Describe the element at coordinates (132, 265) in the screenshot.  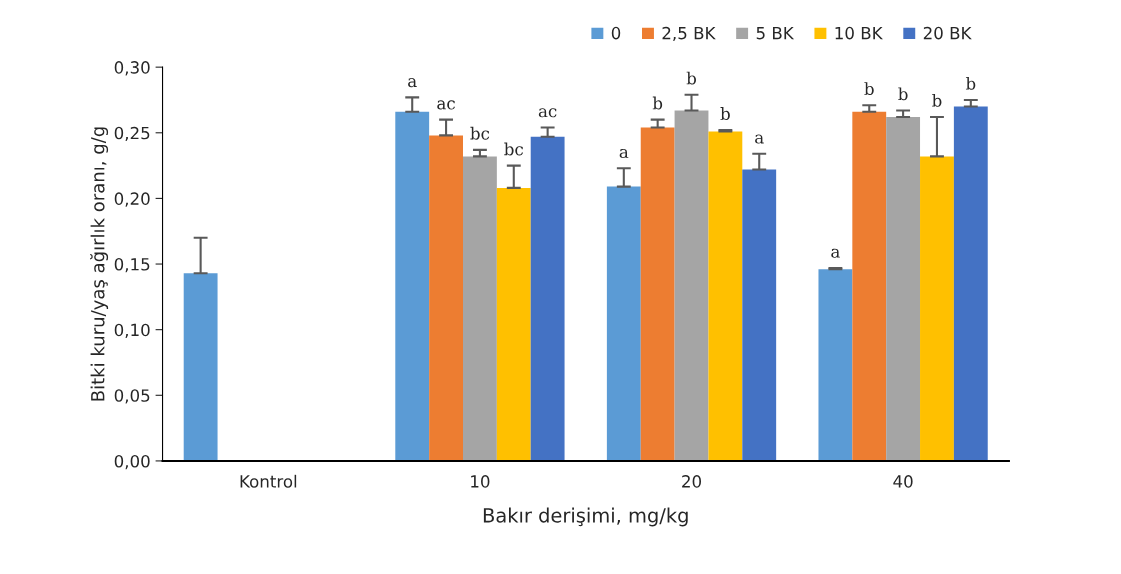
I see `y-tick-label: 0,15` at that location.